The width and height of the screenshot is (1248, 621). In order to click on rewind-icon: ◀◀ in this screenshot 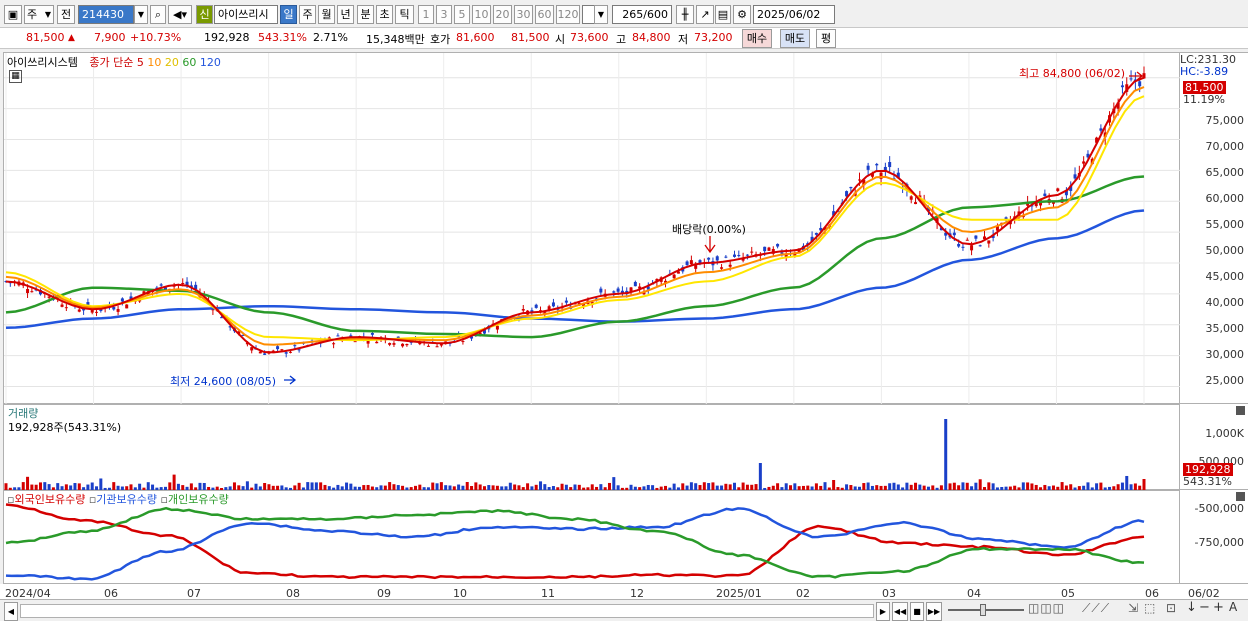, I will do `click(900, 611)`.